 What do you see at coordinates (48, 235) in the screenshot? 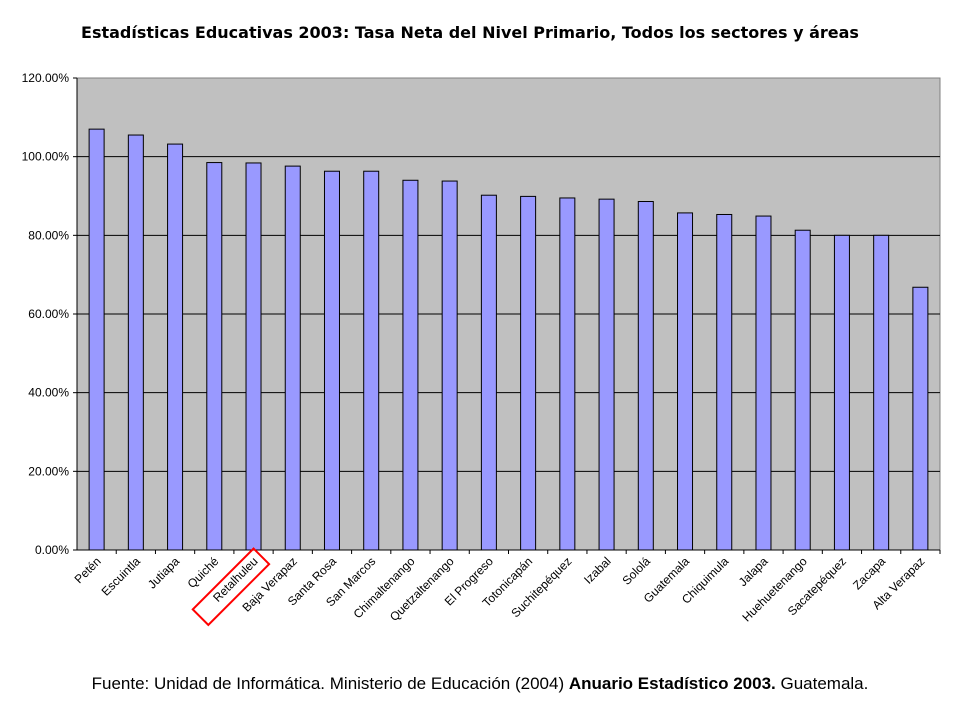
I see `y-tick-label: 80.00%` at bounding box center [48, 235].